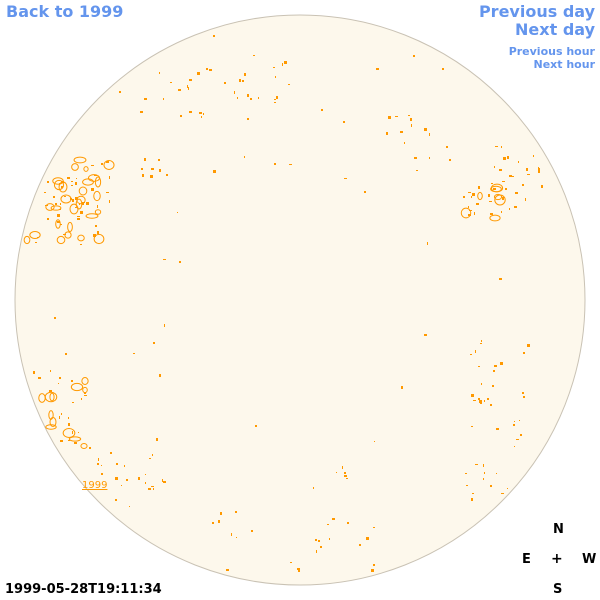 Image resolution: width=600 pixels, height=600 pixels. Describe the element at coordinates (94, 485) in the screenshot. I see `year-label: 1999` at that location.